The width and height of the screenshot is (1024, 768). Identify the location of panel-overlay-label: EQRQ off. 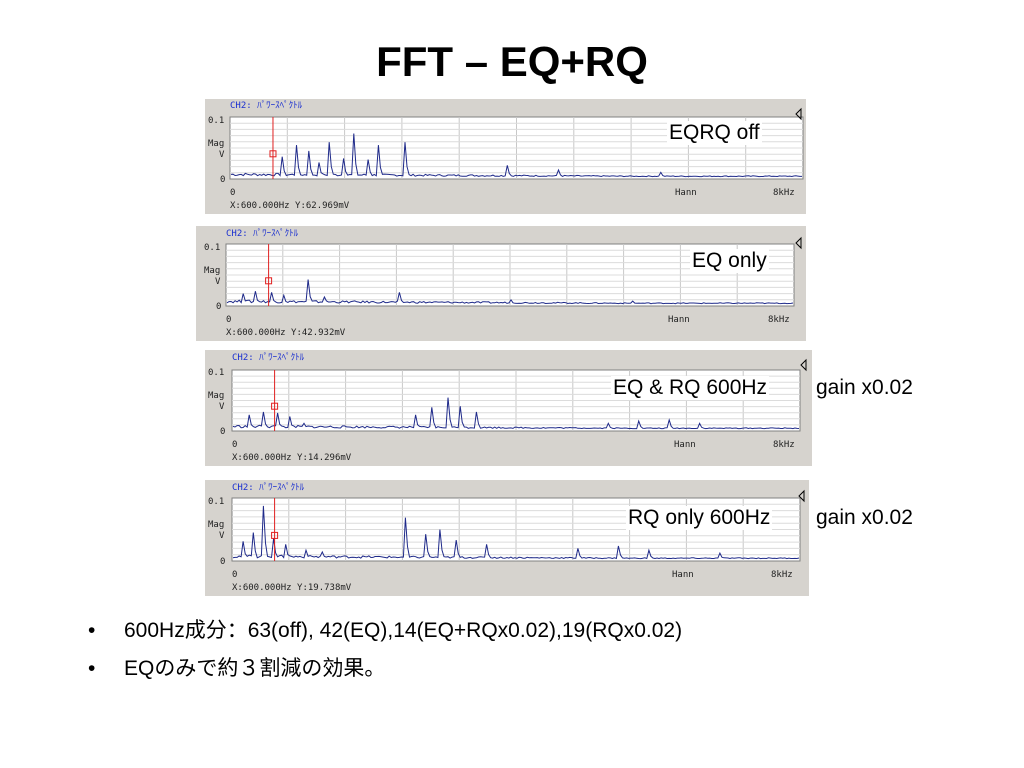
(714, 133).